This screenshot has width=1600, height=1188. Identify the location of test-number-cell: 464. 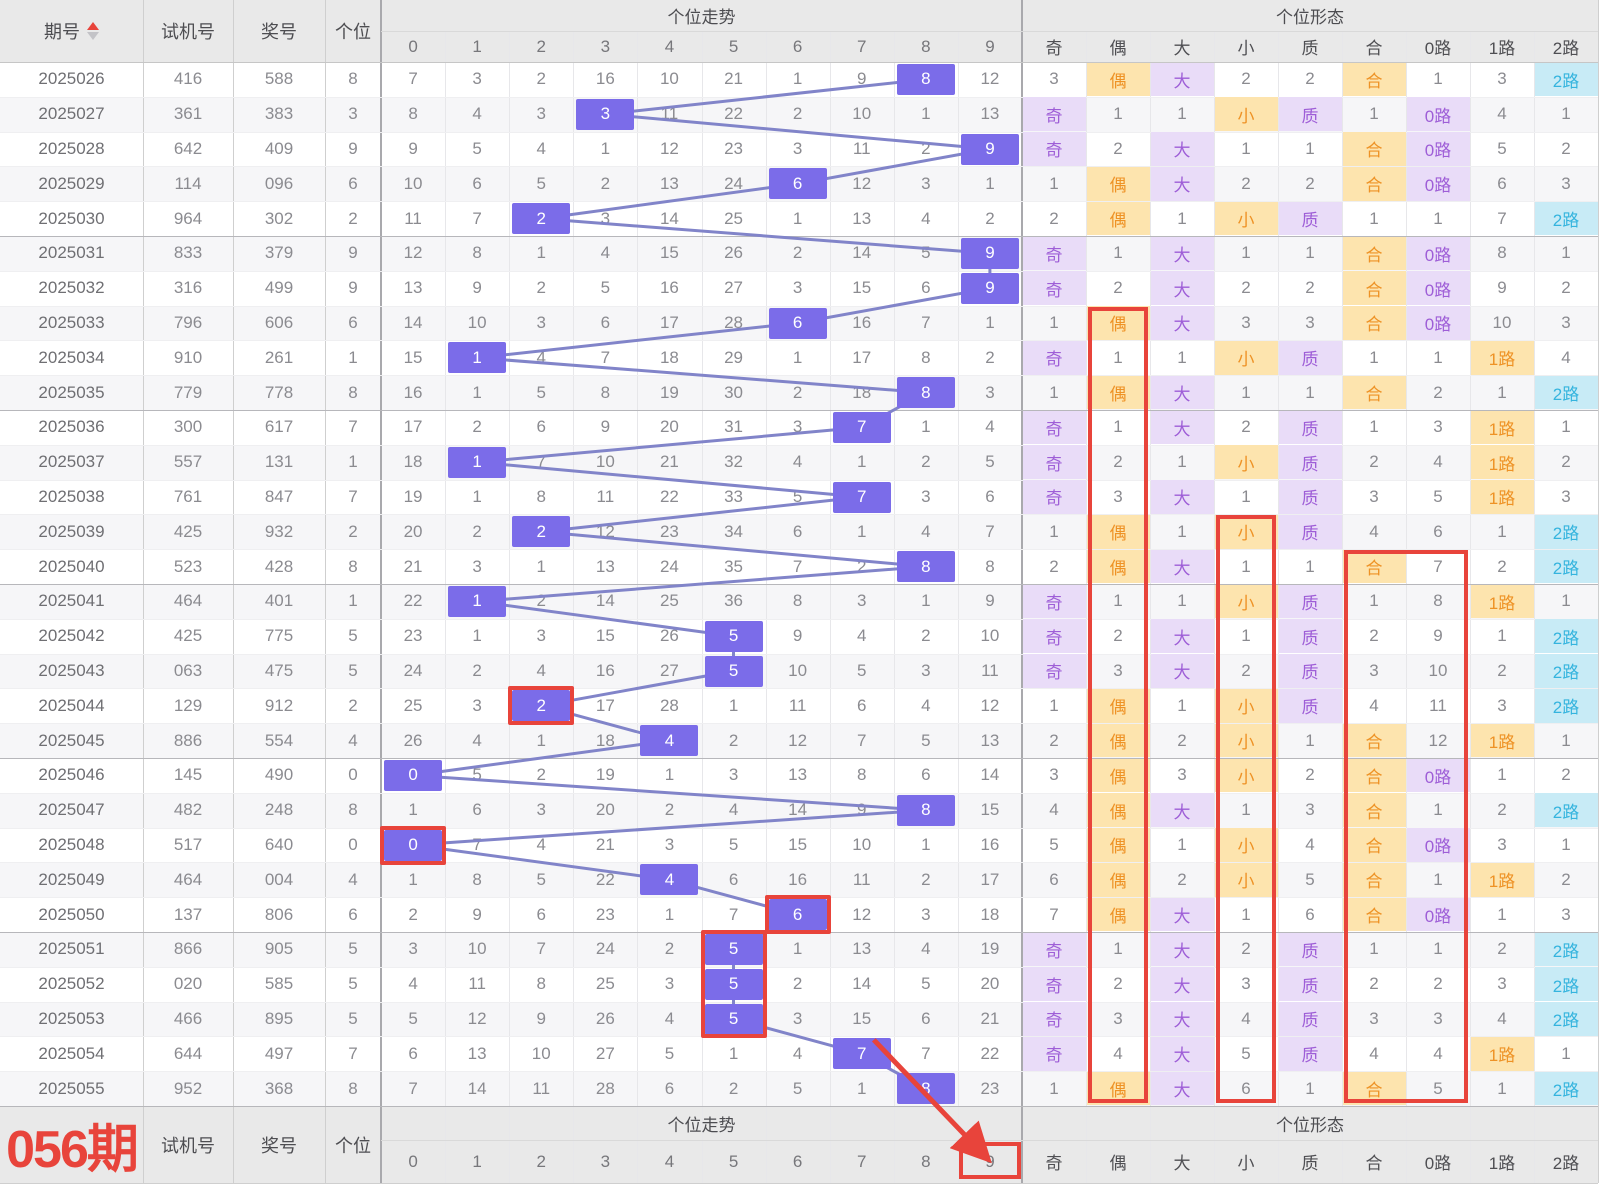
(188, 879).